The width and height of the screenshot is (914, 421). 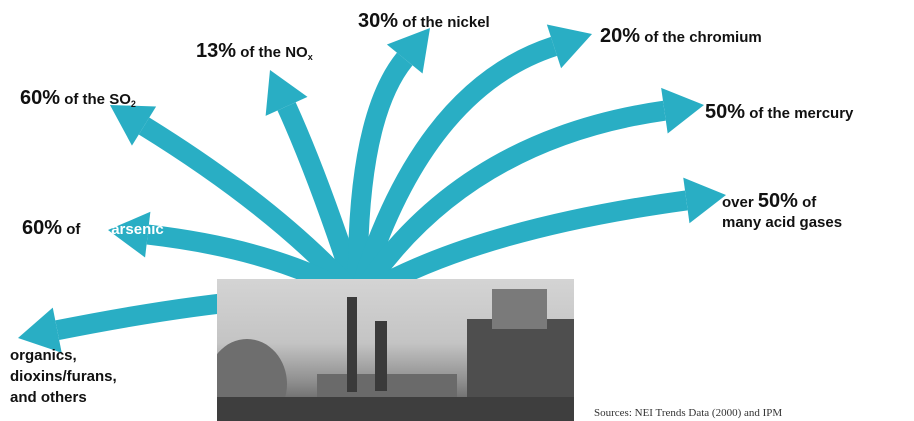 What do you see at coordinates (681, 36) in the screenshot?
I see `chromium-label: 20% of the chromium` at bounding box center [681, 36].